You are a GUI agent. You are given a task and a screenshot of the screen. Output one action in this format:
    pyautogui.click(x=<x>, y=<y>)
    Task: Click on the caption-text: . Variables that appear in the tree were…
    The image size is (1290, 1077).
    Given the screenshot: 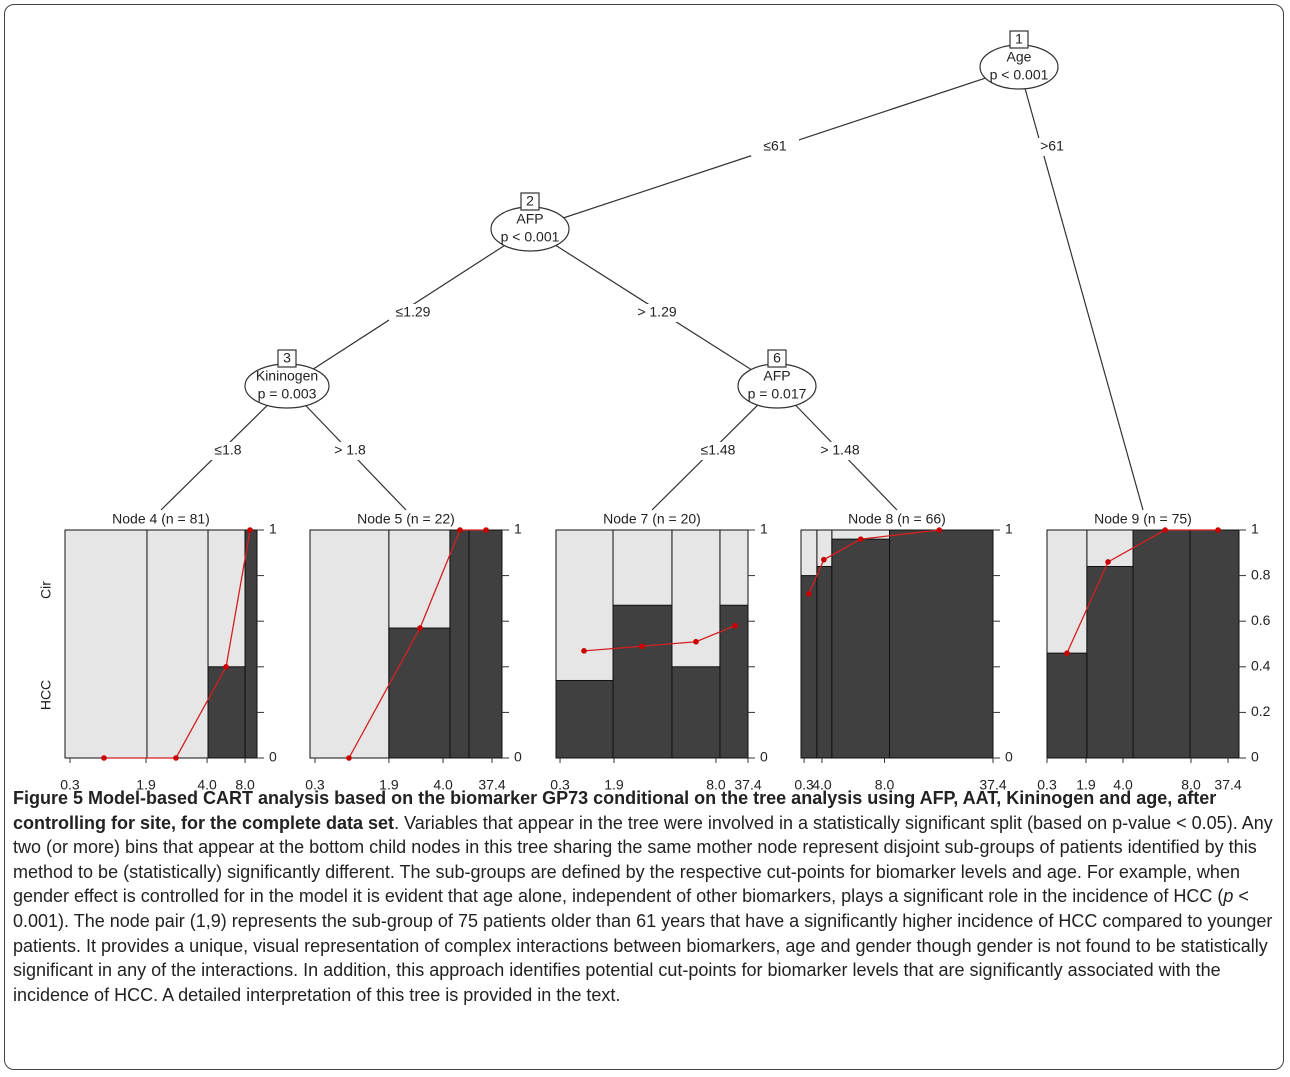 What is the action you would take?
    pyautogui.click(x=643, y=859)
    